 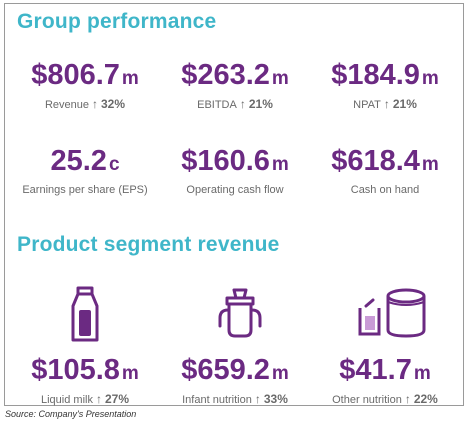 I want to click on metric-label: Revenue ↑ 32%, so click(x=85, y=104).